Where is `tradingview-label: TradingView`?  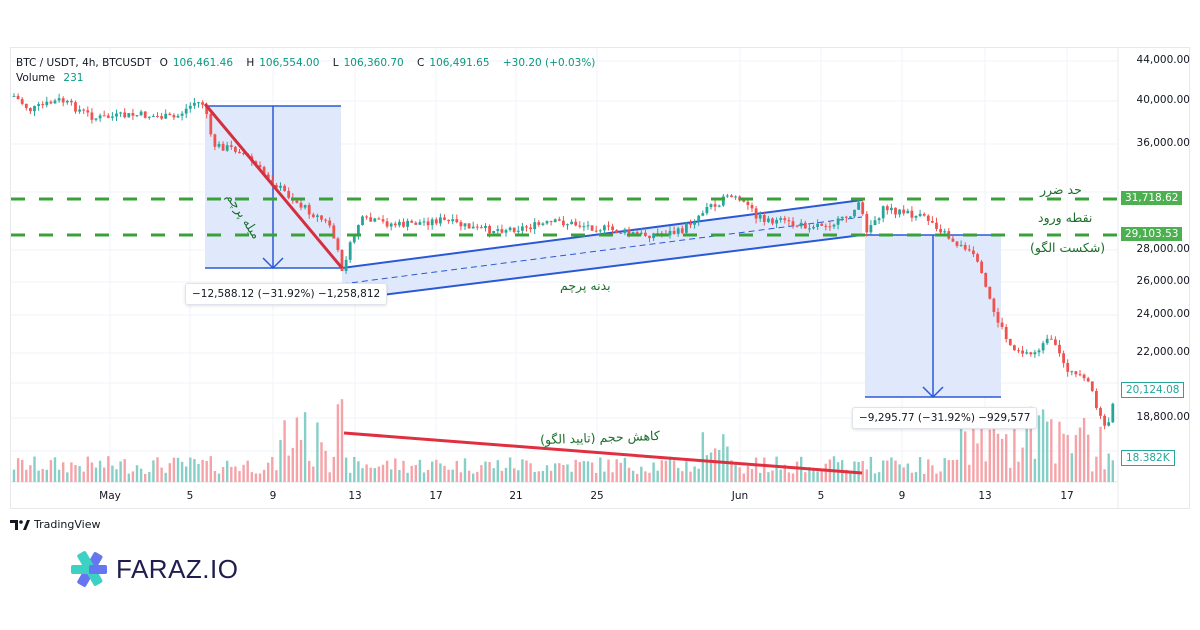
tradingview-label: TradingView is located at coordinates (67, 524).